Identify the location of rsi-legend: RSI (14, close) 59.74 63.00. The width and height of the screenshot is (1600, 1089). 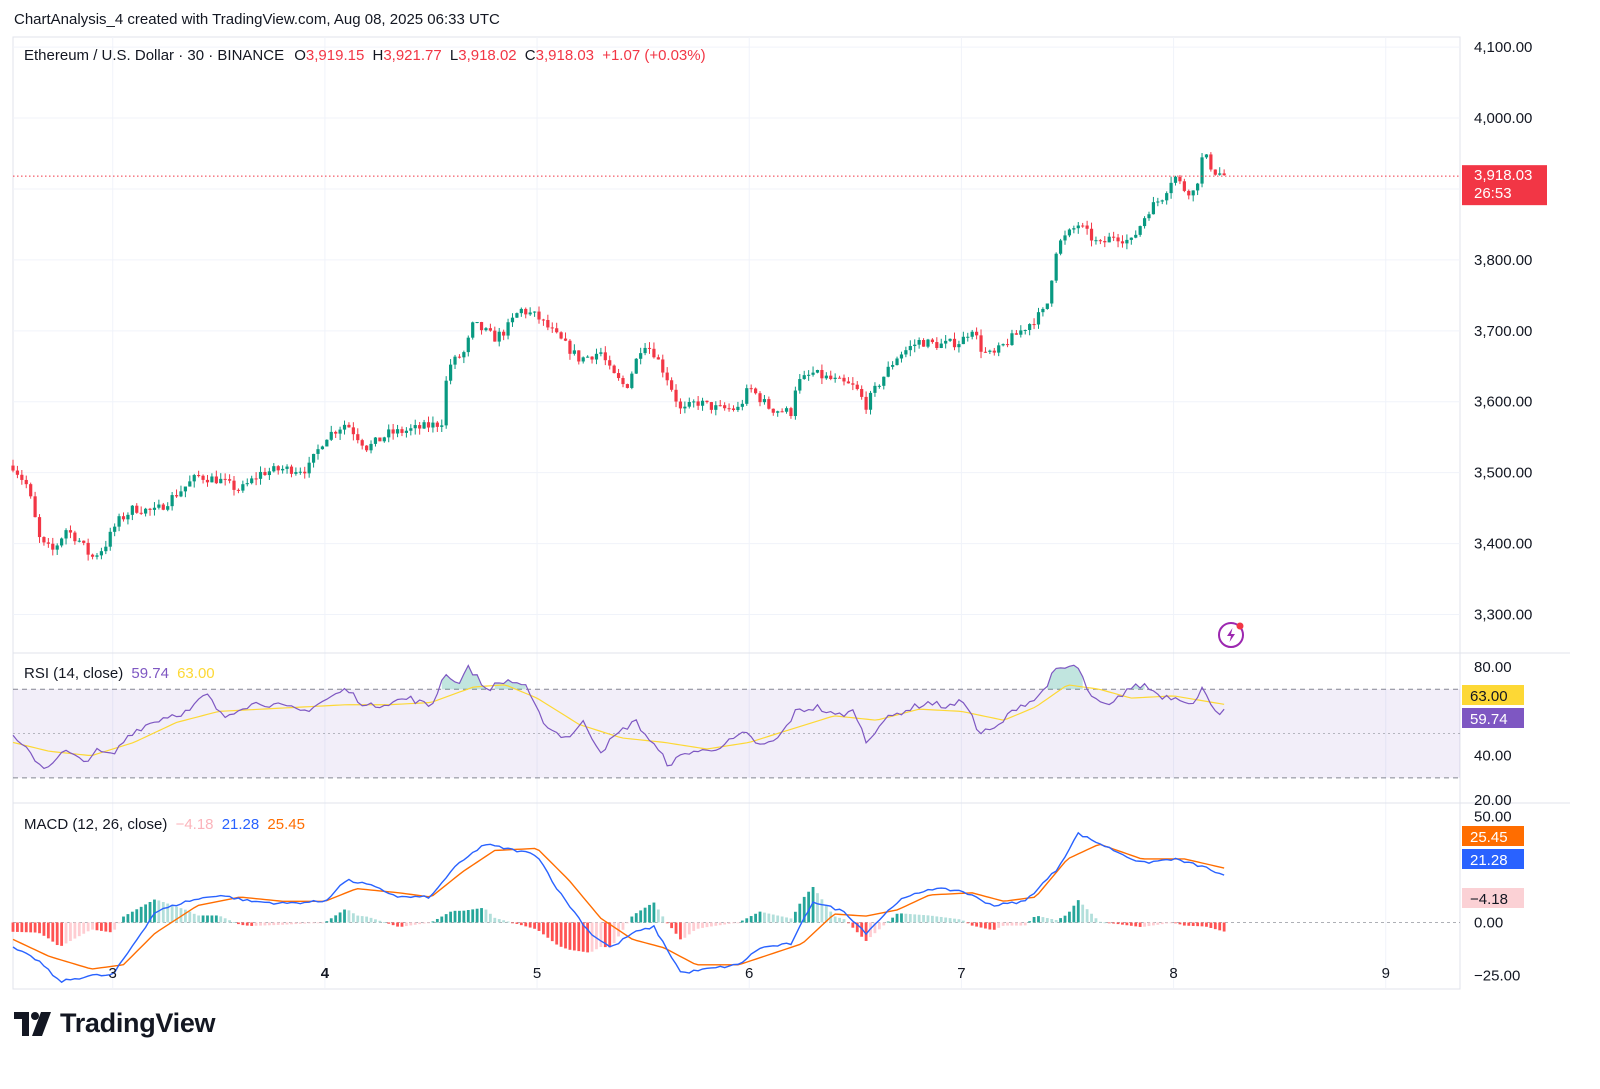
(119, 673).